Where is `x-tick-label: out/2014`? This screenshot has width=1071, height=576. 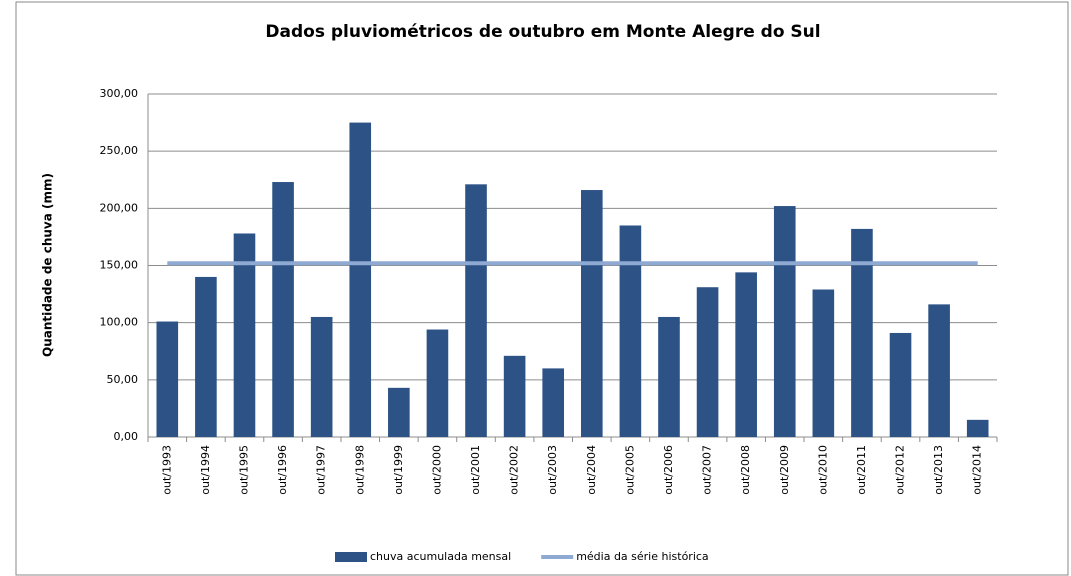
x-tick-label: out/2014 is located at coordinates (977, 470).